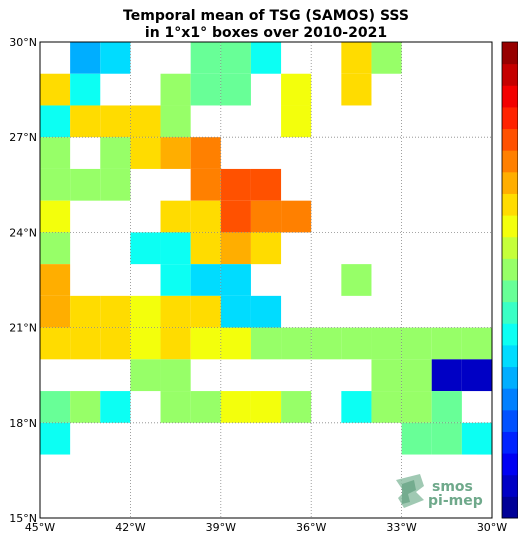 The width and height of the screenshot is (518, 539). Describe the element at coordinates (23, 42) in the screenshot. I see `y-tick-label: 30°N` at that location.